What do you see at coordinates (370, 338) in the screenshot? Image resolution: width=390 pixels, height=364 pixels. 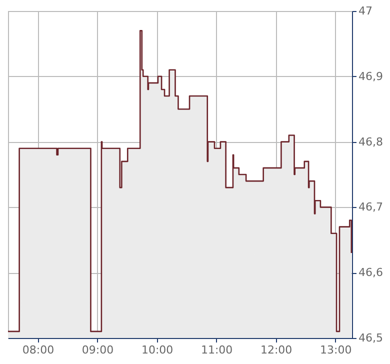 I see `y-tick-label: 46,5` at bounding box center [370, 338].